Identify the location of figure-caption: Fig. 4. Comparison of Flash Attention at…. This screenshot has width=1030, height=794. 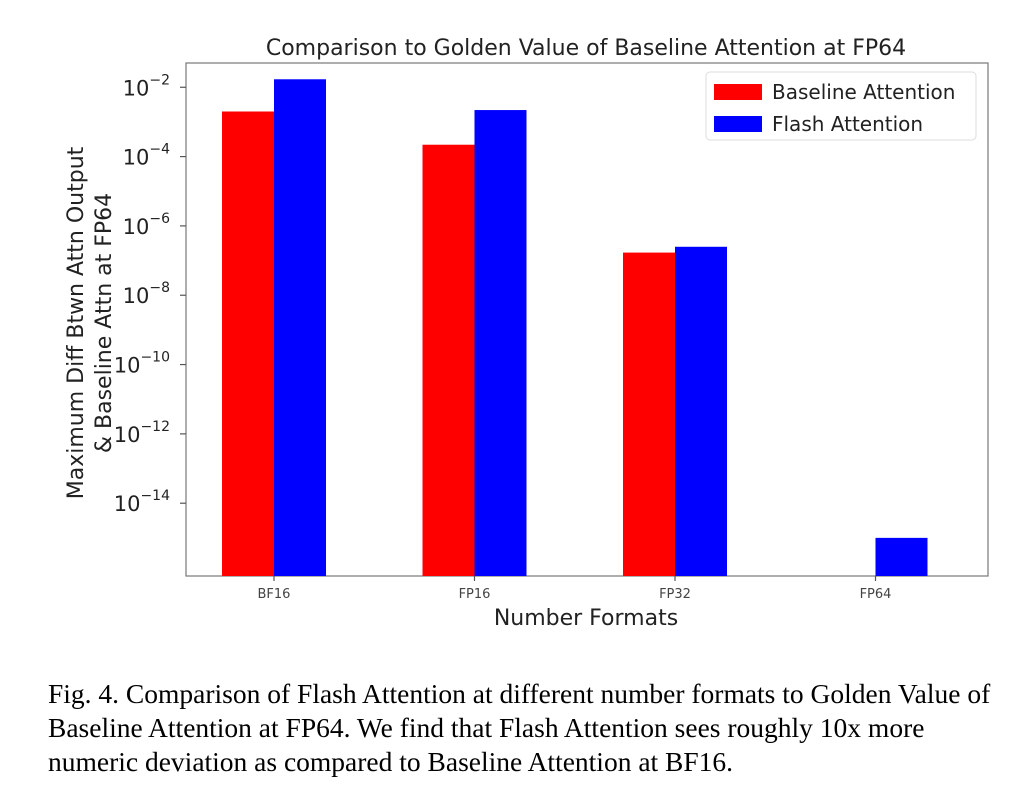
(519, 727).